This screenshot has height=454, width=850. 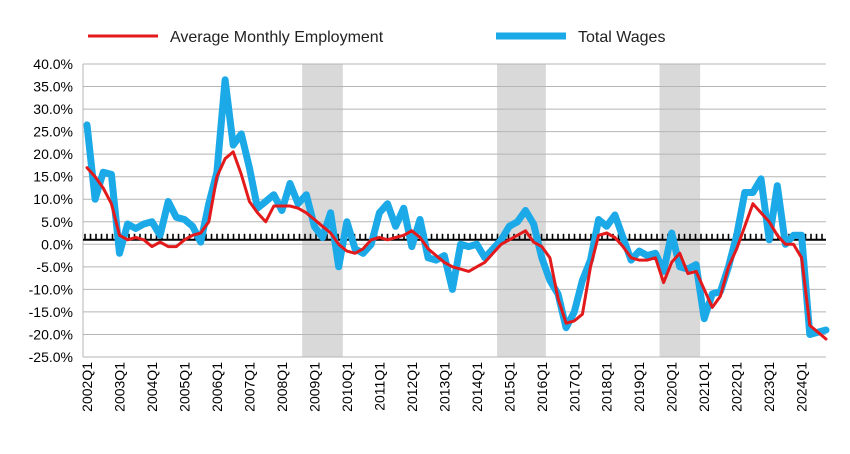 I want to click on x-tick-label: 2016Q1, so click(x=542, y=387).